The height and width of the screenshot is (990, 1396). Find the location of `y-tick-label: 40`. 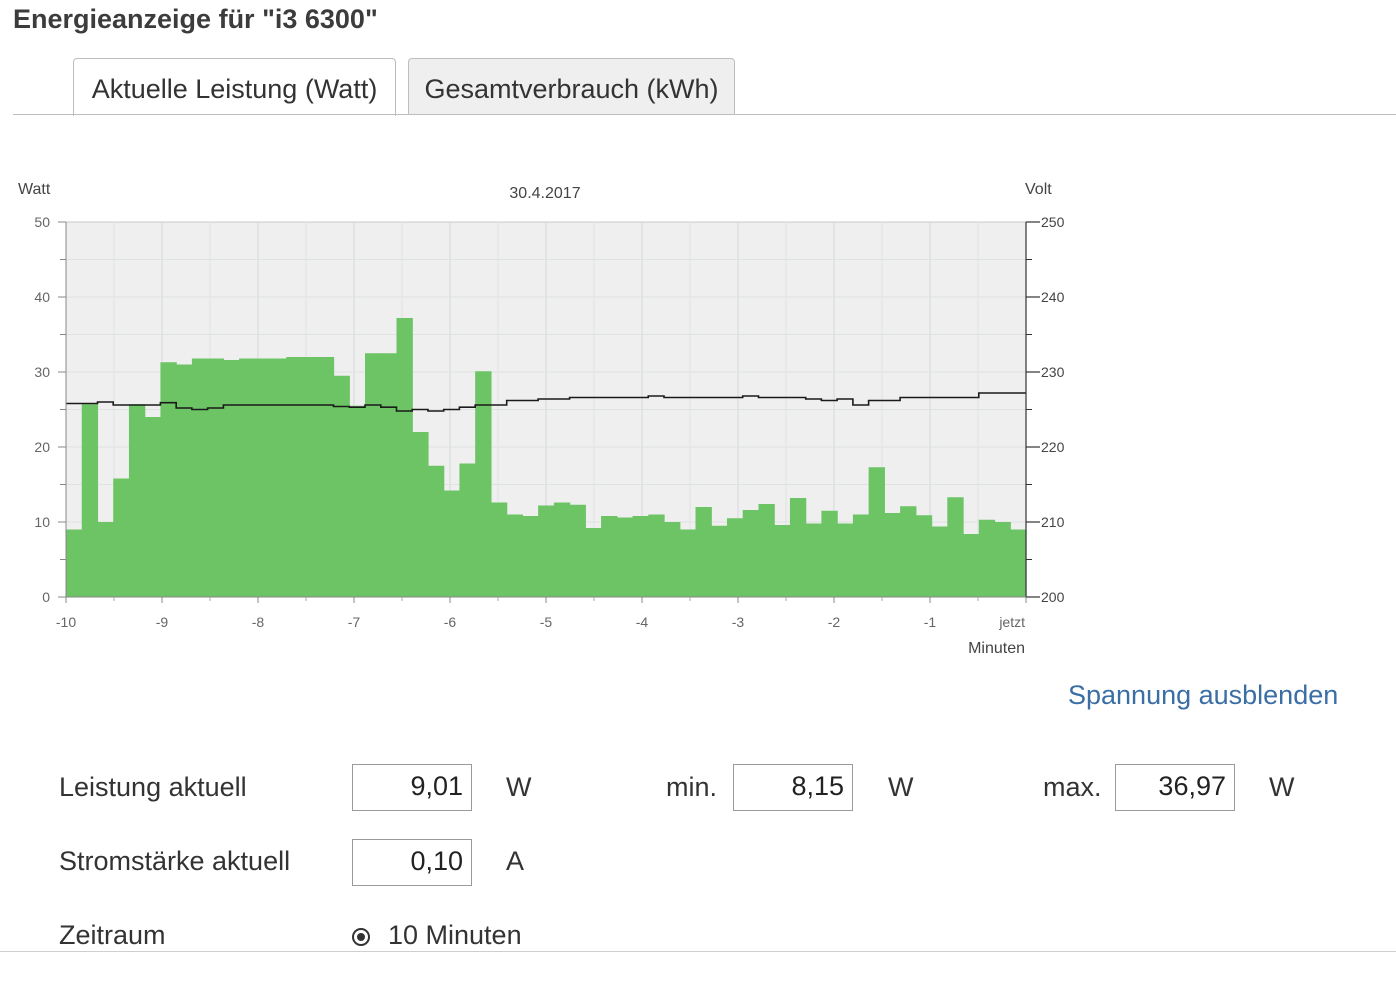

y-tick-label: 40 is located at coordinates (42, 297).